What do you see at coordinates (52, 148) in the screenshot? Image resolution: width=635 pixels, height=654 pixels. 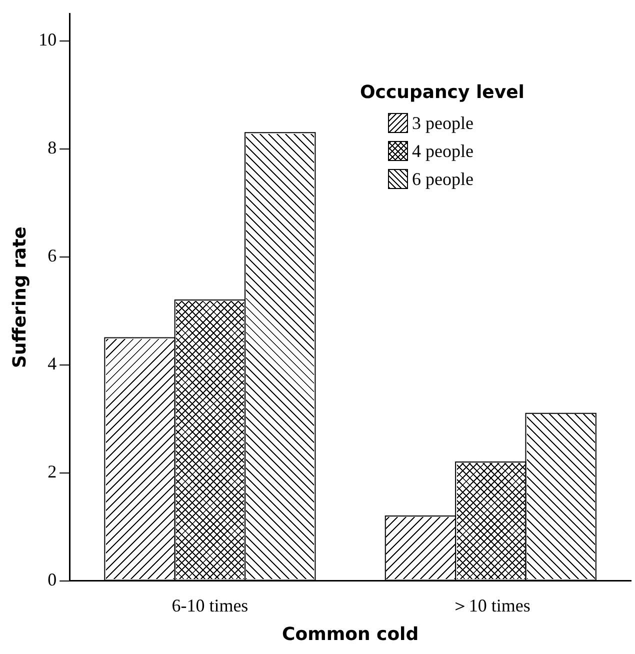 I see `y-tick-label: 8` at bounding box center [52, 148].